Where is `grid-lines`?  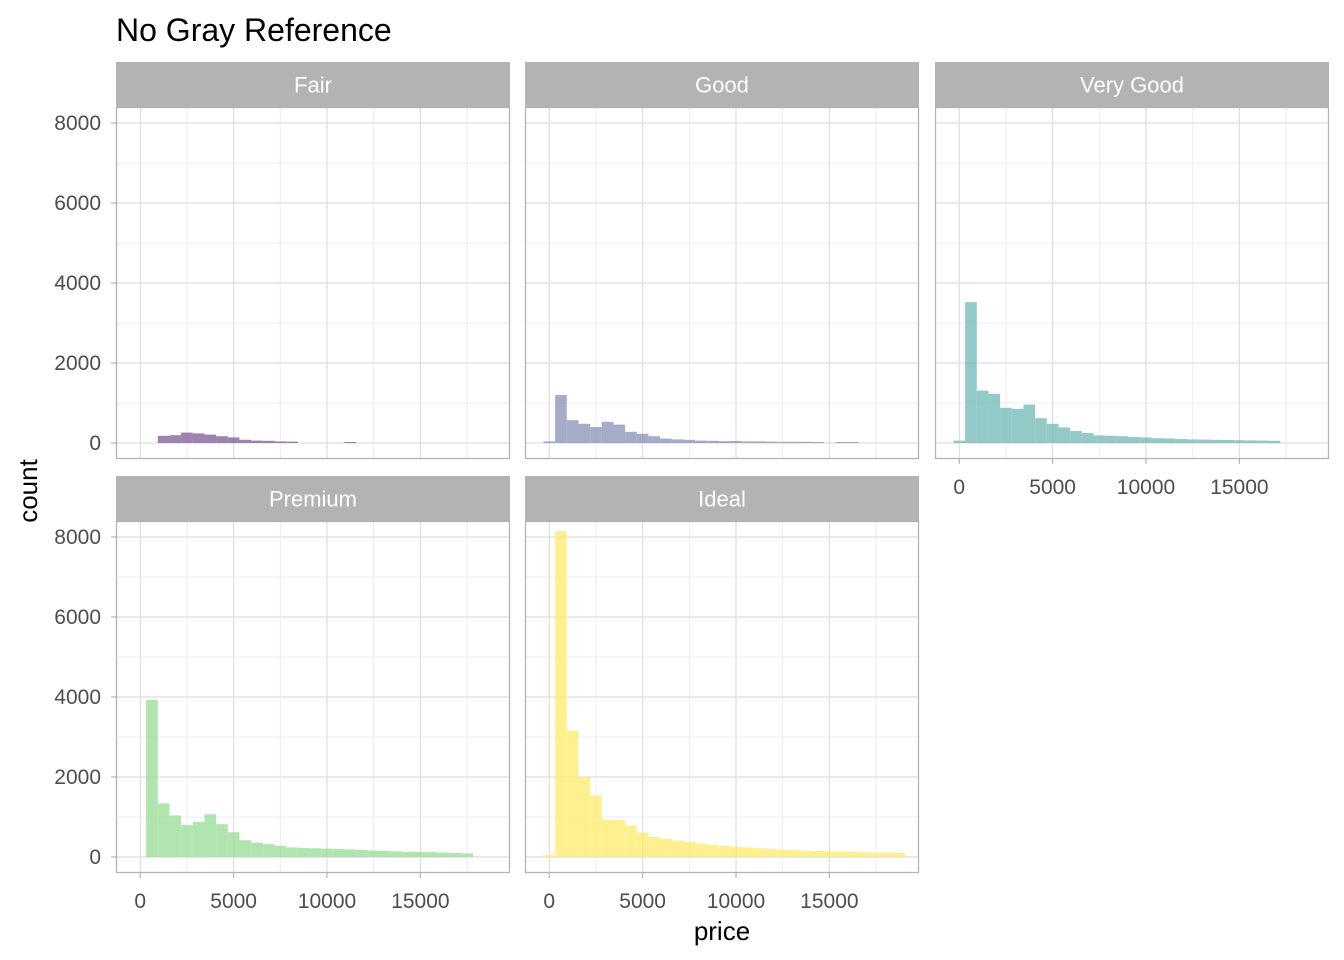
grid-lines is located at coordinates (313, 283).